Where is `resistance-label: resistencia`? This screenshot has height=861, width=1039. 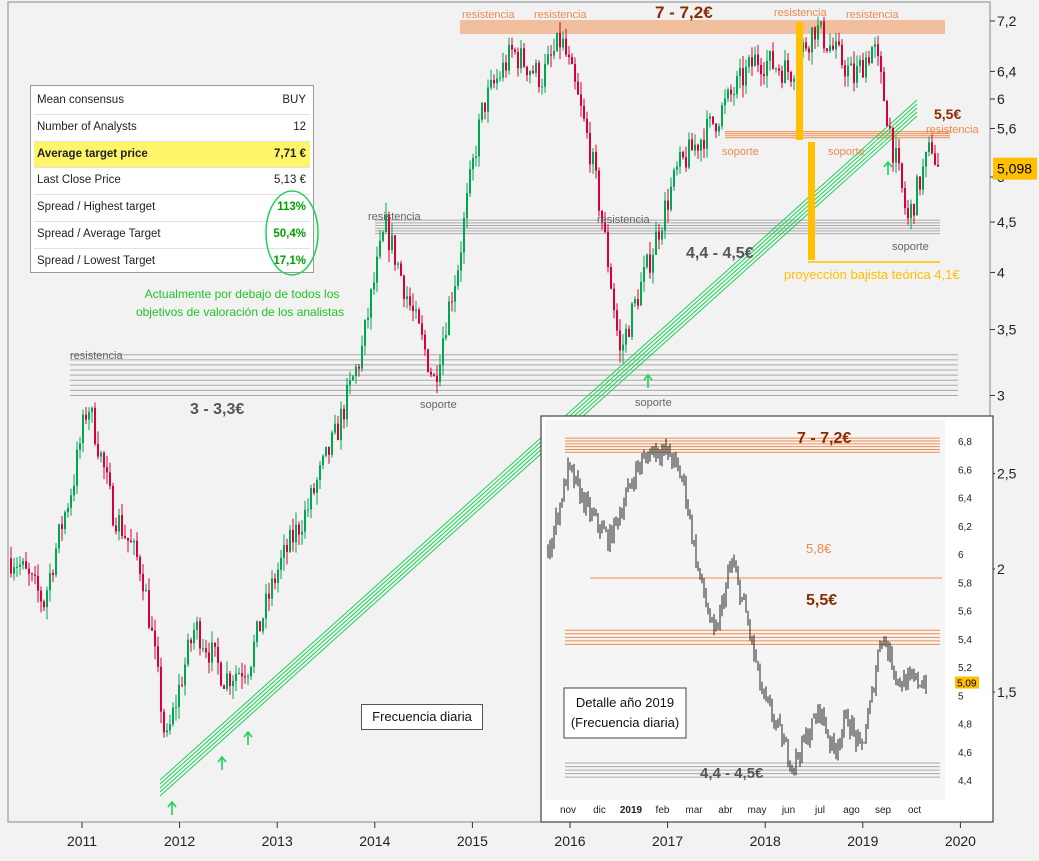 resistance-label: resistencia is located at coordinates (623, 220).